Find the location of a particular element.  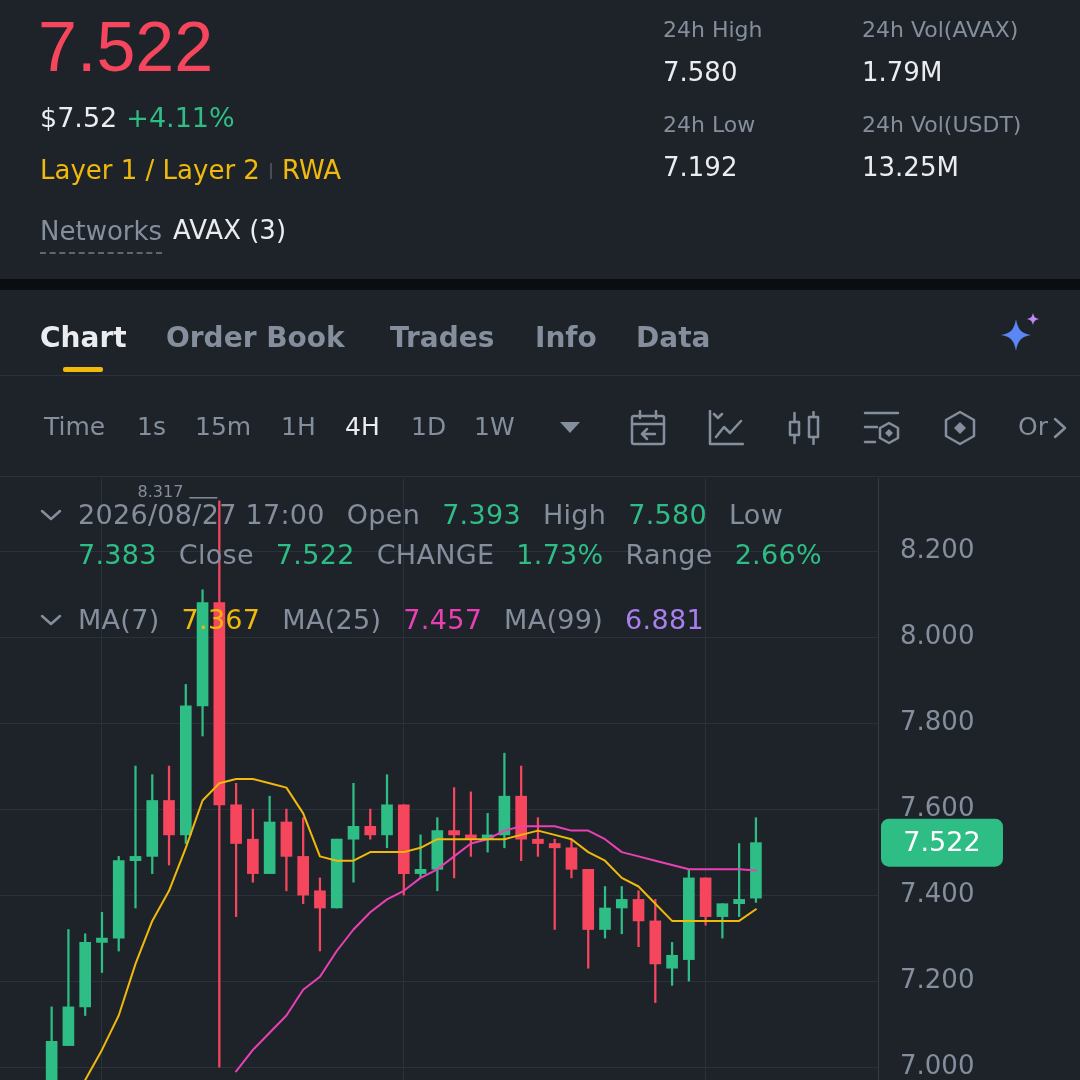

text: Networks is located at coordinates (101, 235).